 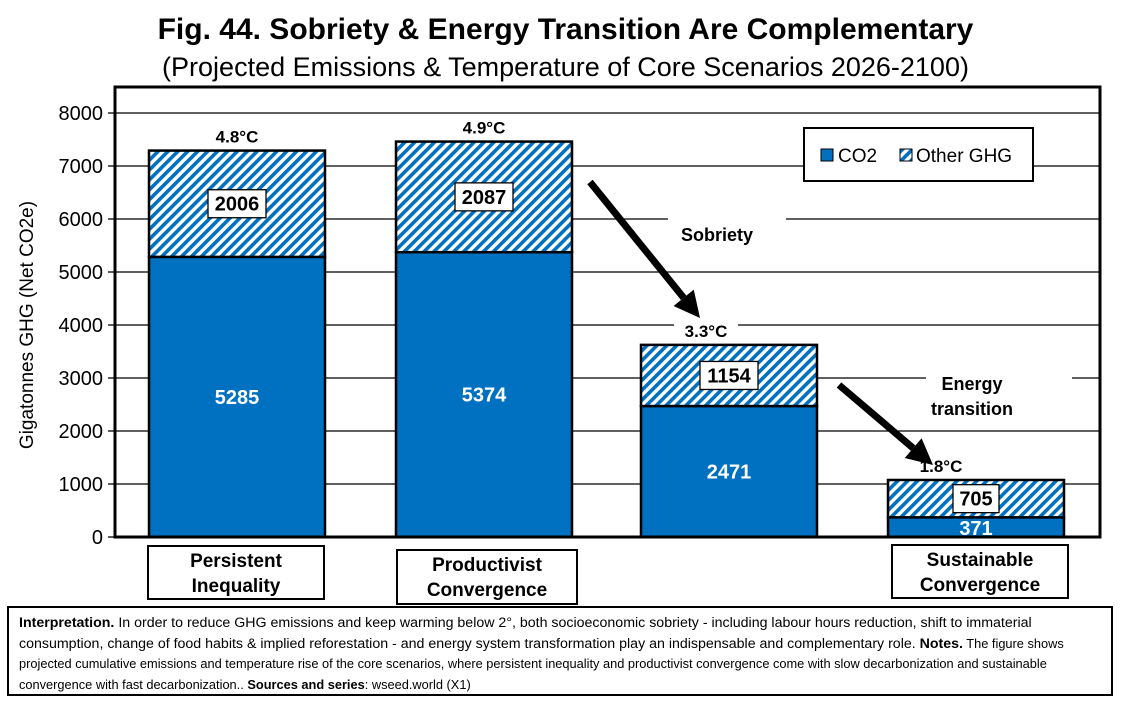 I want to click on temperature-label: 4.9°C, so click(x=484, y=128).